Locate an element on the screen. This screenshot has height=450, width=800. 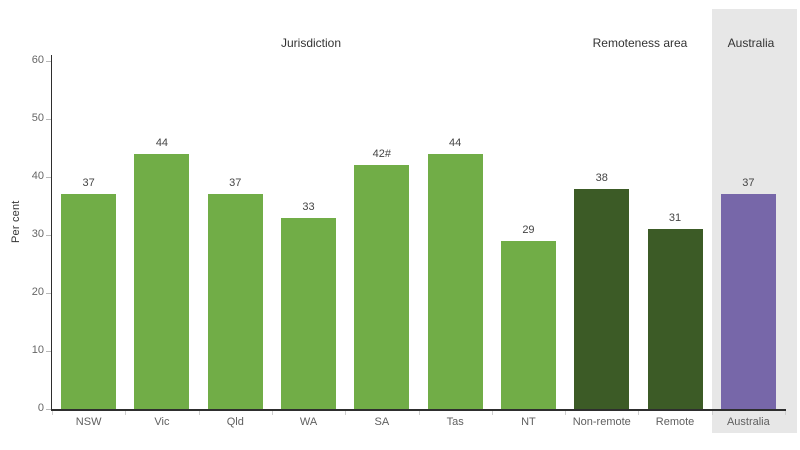
x-axis-label-non-remote: Non-remote is located at coordinates (601, 422).